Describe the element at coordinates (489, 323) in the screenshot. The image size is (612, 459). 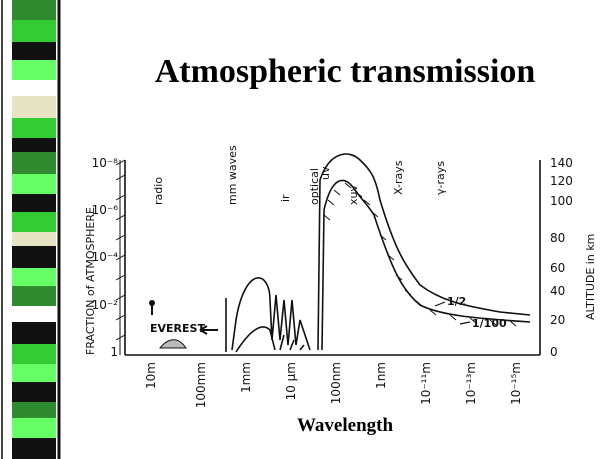
I see `annotation: 1/100` at that location.